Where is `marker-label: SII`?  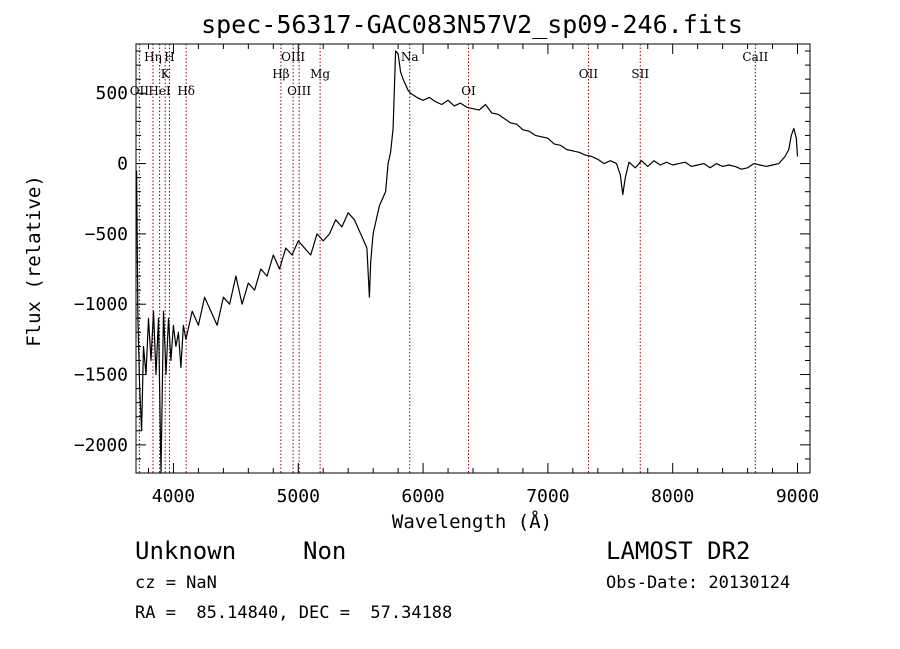 marker-label: SII is located at coordinates (640, 74).